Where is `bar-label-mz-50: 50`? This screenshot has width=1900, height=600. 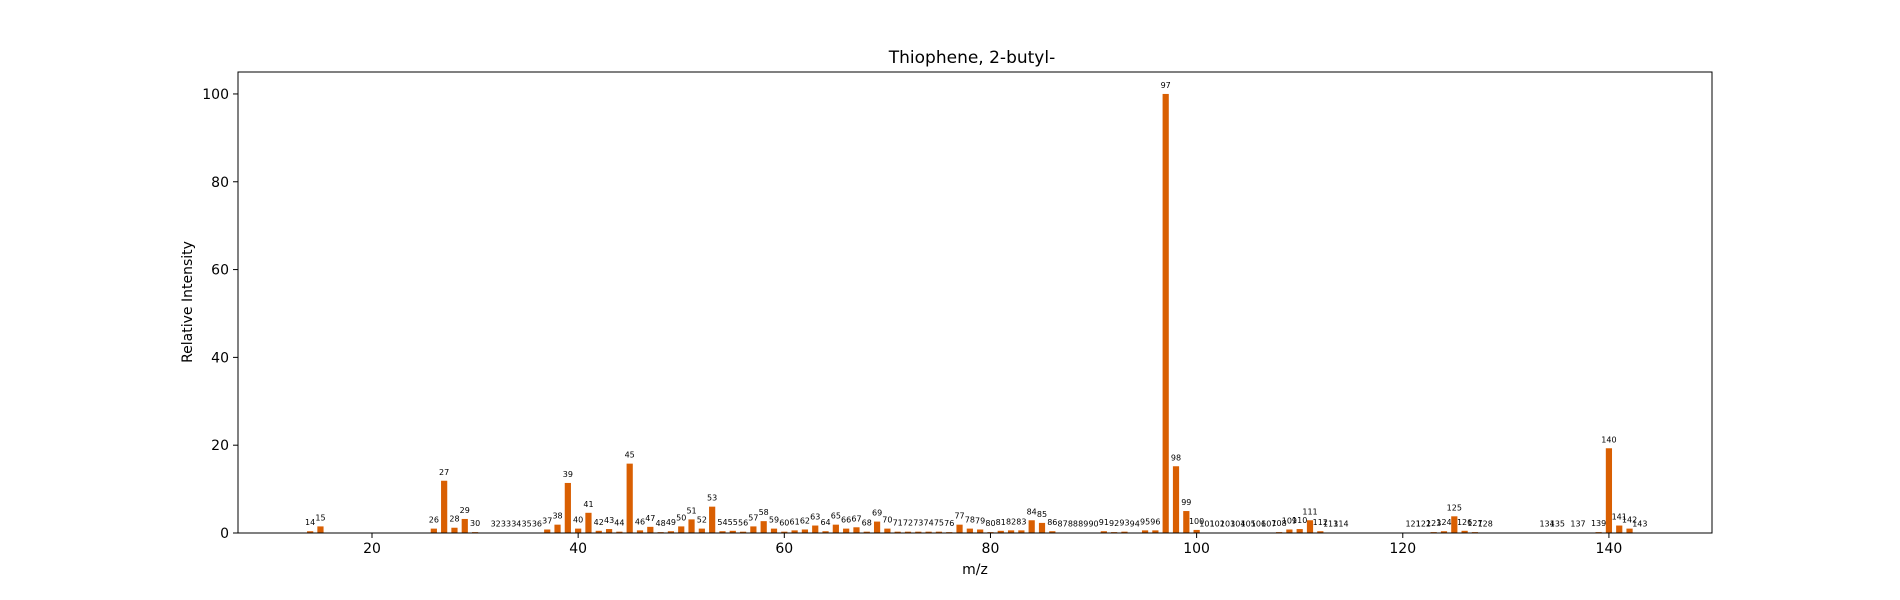 bar-label-mz-50: 50 is located at coordinates (681, 517).